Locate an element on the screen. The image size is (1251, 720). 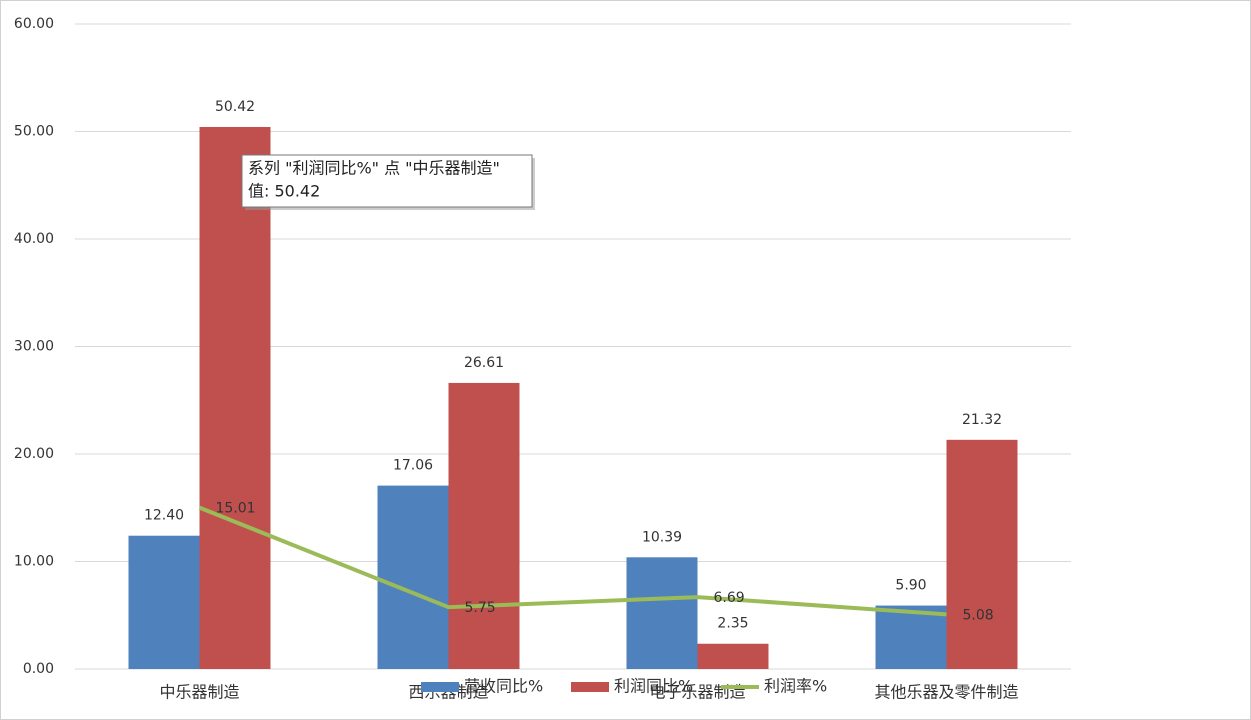
data-label: 50.42 is located at coordinates (235, 107).